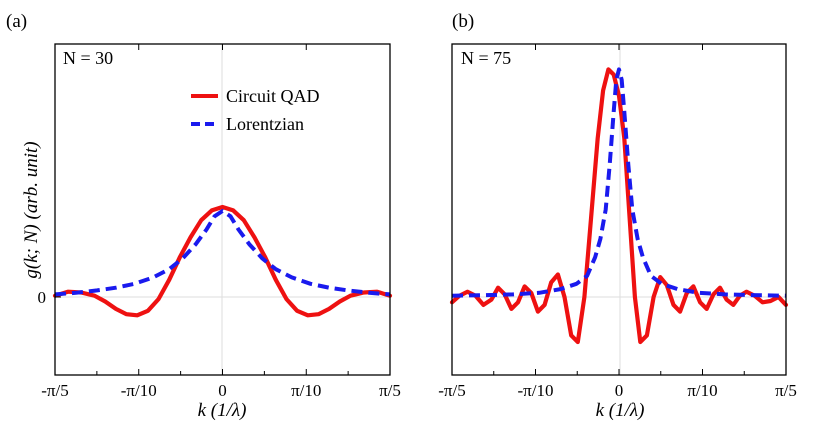 This screenshot has height=434, width=830. I want to click on panel-b-x-axis-label: k (1/λ), so click(620, 410).